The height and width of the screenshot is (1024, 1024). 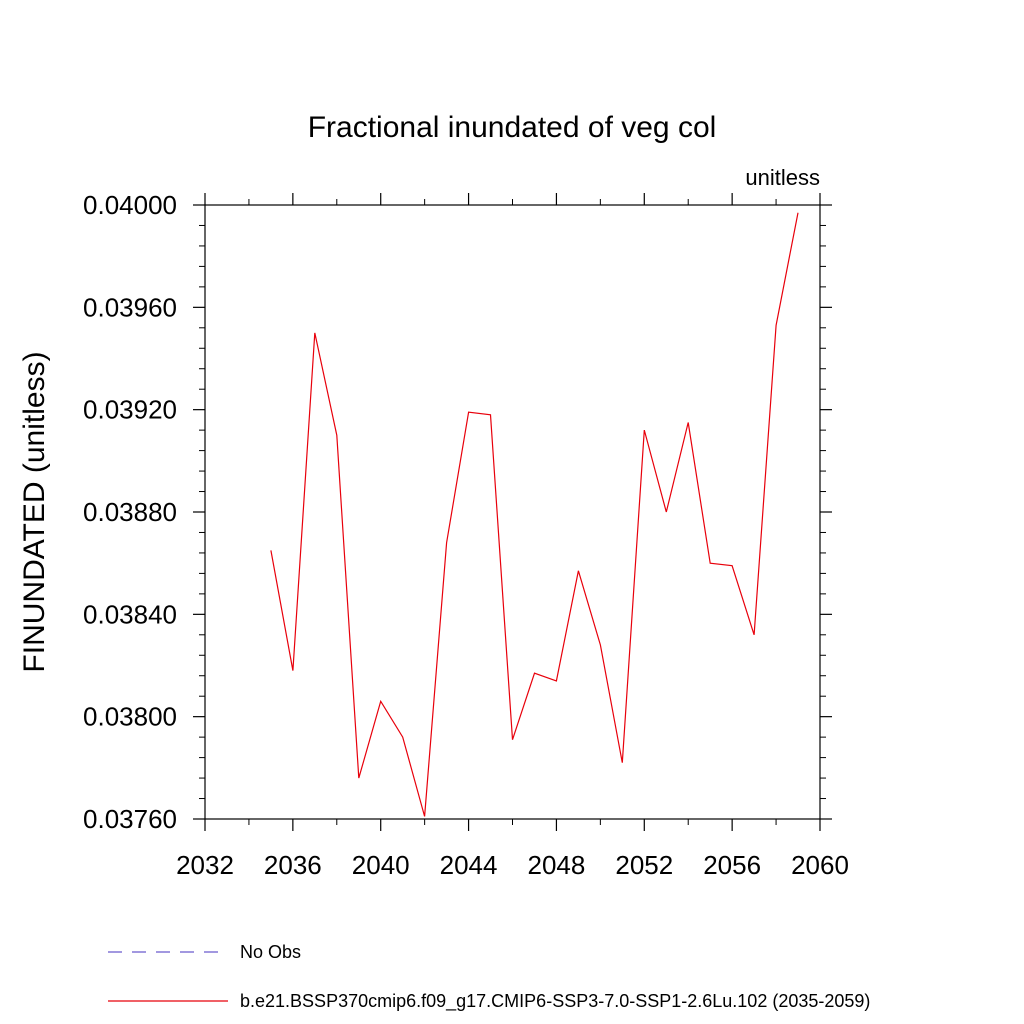 I want to click on chart-title: Fractional inundated of veg col, so click(x=512, y=127).